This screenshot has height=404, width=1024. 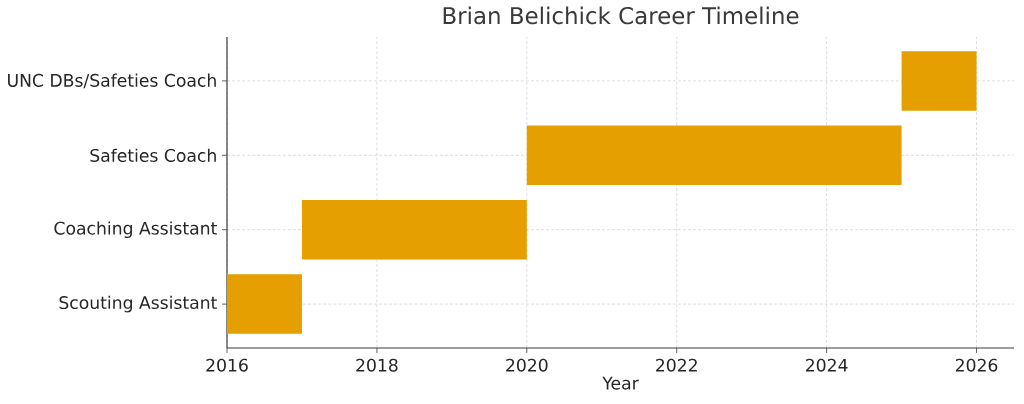 What do you see at coordinates (153, 155) in the screenshot?
I see `y-tick-label: Safeties Coach` at bounding box center [153, 155].